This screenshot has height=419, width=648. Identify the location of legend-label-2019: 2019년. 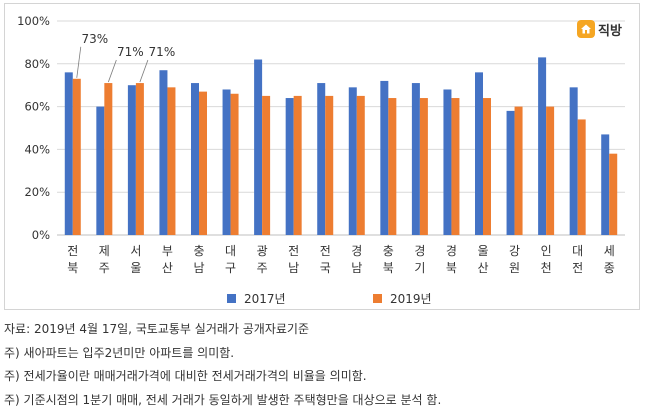
(411, 299).